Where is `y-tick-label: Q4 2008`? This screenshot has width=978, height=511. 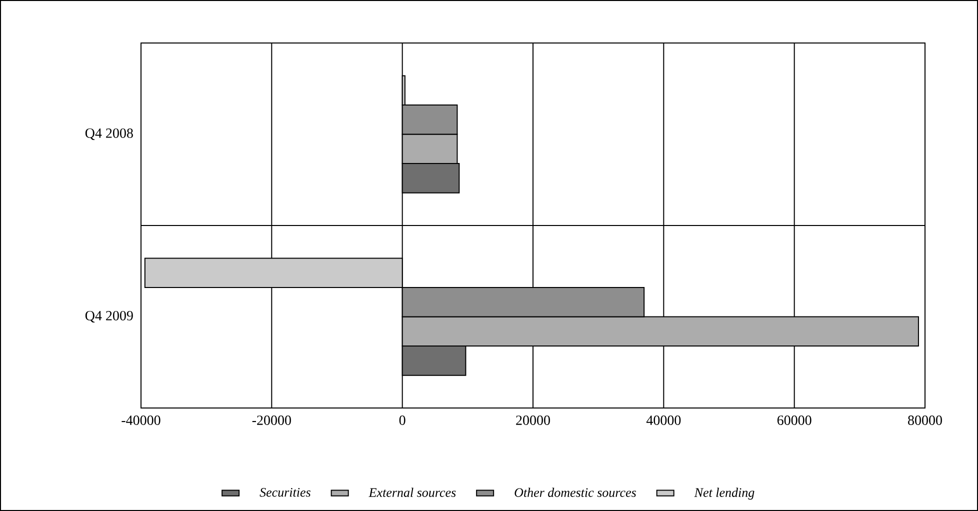
y-tick-label: Q4 2008 is located at coordinates (109, 134).